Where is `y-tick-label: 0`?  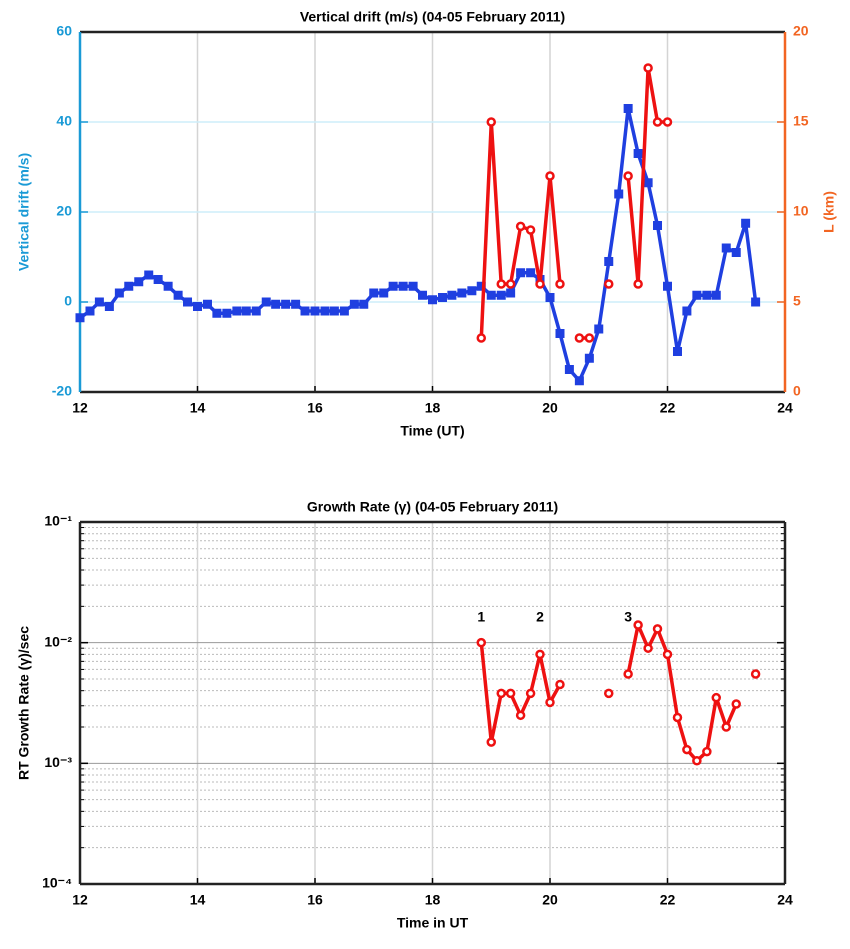 y-tick-label: 0 is located at coordinates (68, 301).